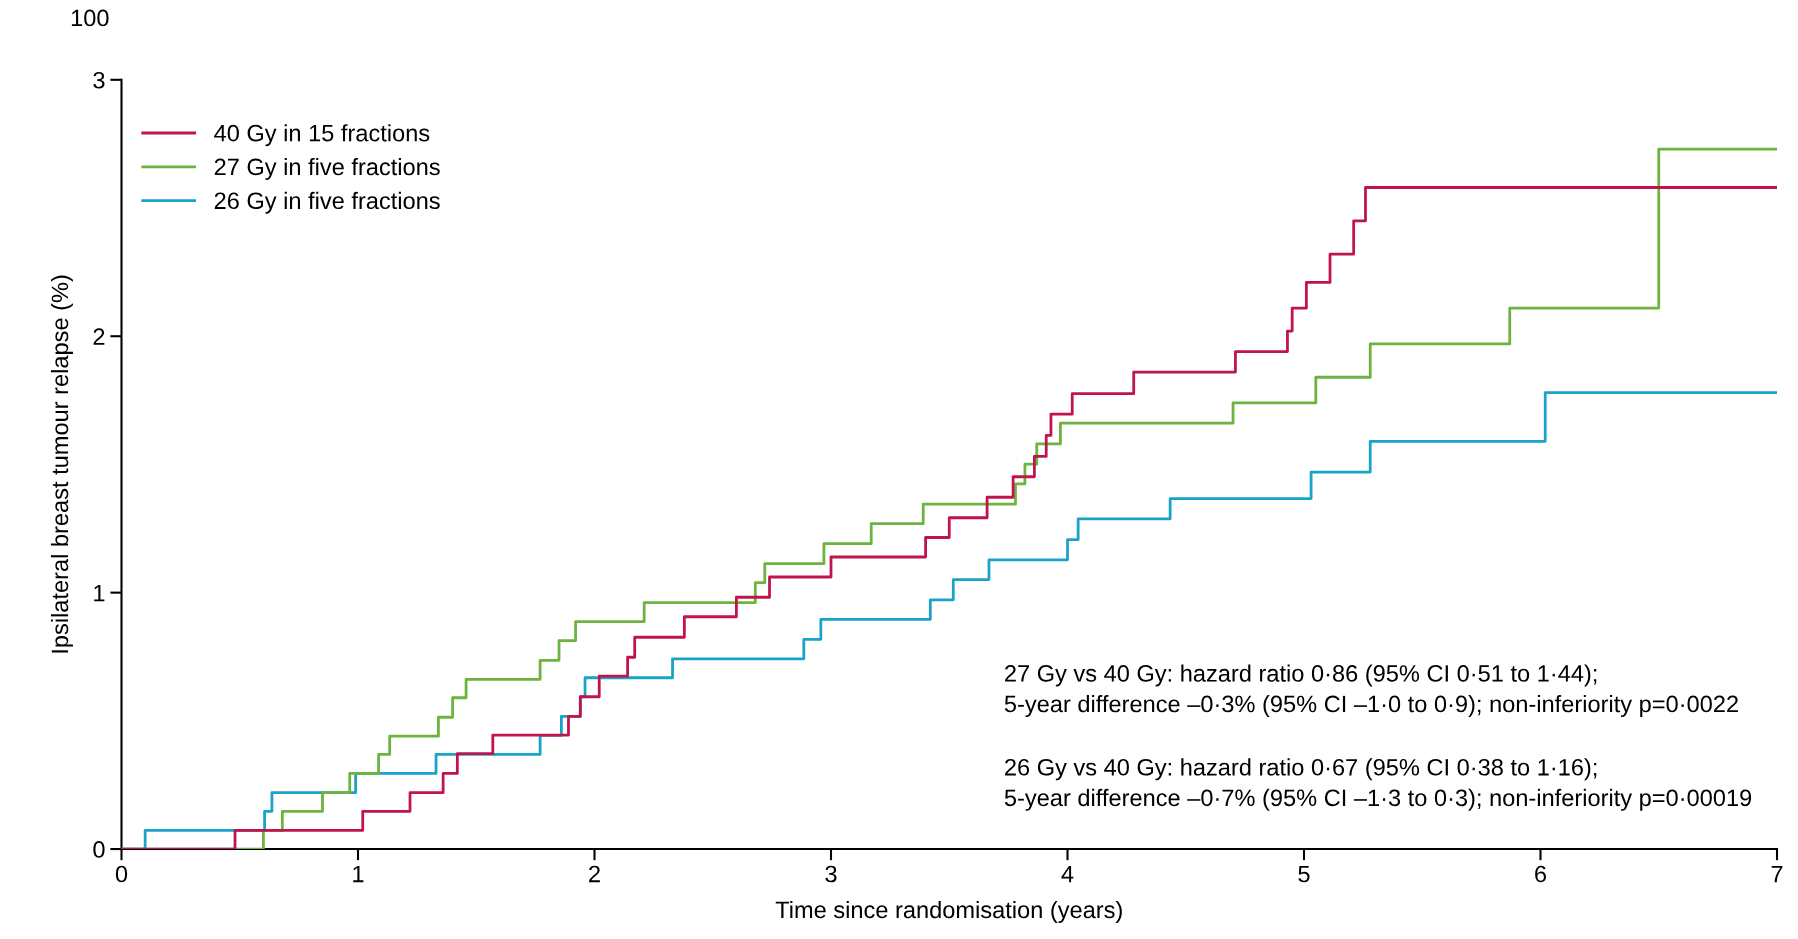  Describe the element at coordinates (1371, 690) in the screenshot. I see `annotation: 27 Gy vs 40 Gy: hazard ratio 0·86 (95% CI 0·51 to 1·44); 5-year difference –0·3% (95% CI –1·0 to 0·9); non-inferiority p=0·0022` at that location.